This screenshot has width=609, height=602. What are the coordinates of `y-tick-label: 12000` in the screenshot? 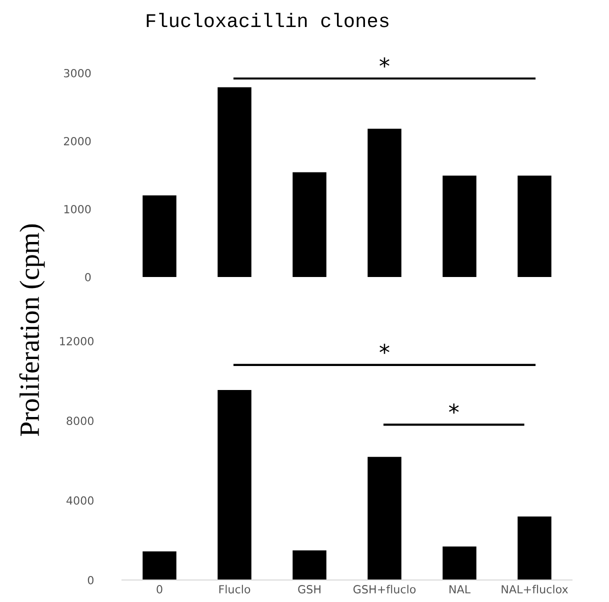 It's located at (77, 341).